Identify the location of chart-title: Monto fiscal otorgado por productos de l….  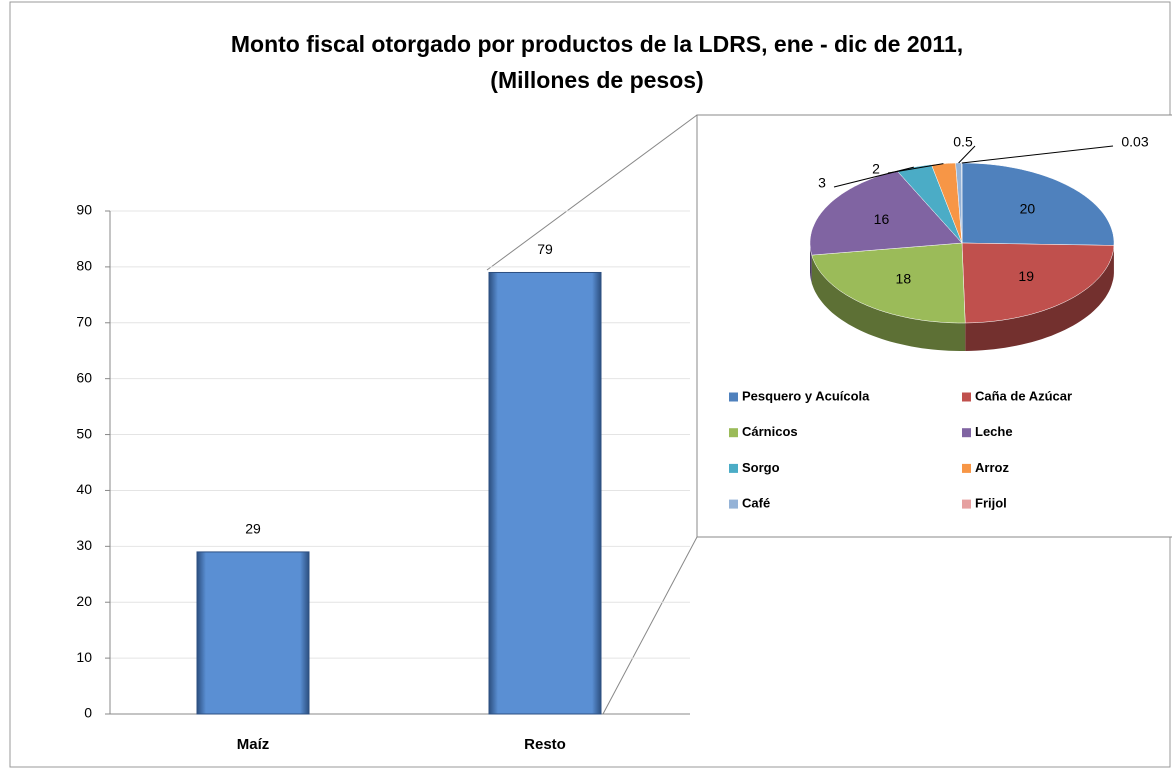
(597, 44).